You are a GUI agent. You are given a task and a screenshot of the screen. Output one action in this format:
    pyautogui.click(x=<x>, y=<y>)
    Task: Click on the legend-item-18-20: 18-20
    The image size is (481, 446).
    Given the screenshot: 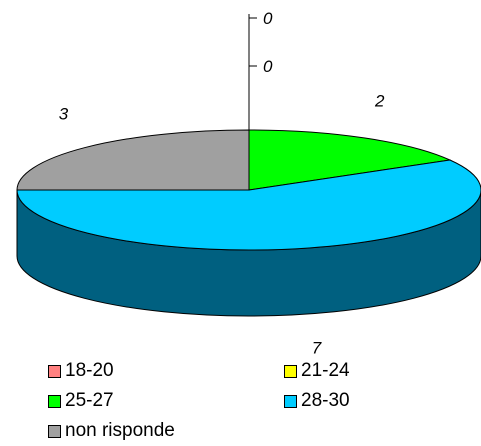 What is the action you would take?
    pyautogui.click(x=81, y=371)
    